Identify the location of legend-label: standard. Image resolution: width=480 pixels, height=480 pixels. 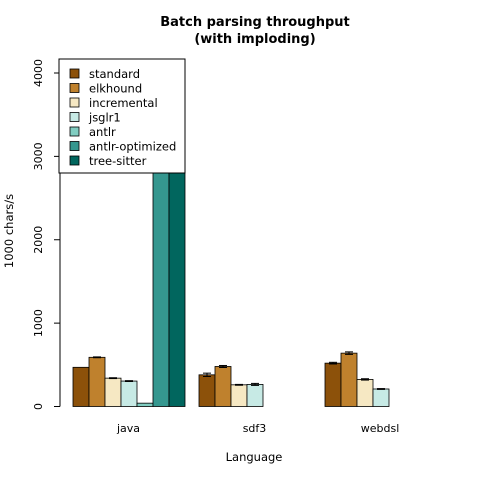
(114, 74).